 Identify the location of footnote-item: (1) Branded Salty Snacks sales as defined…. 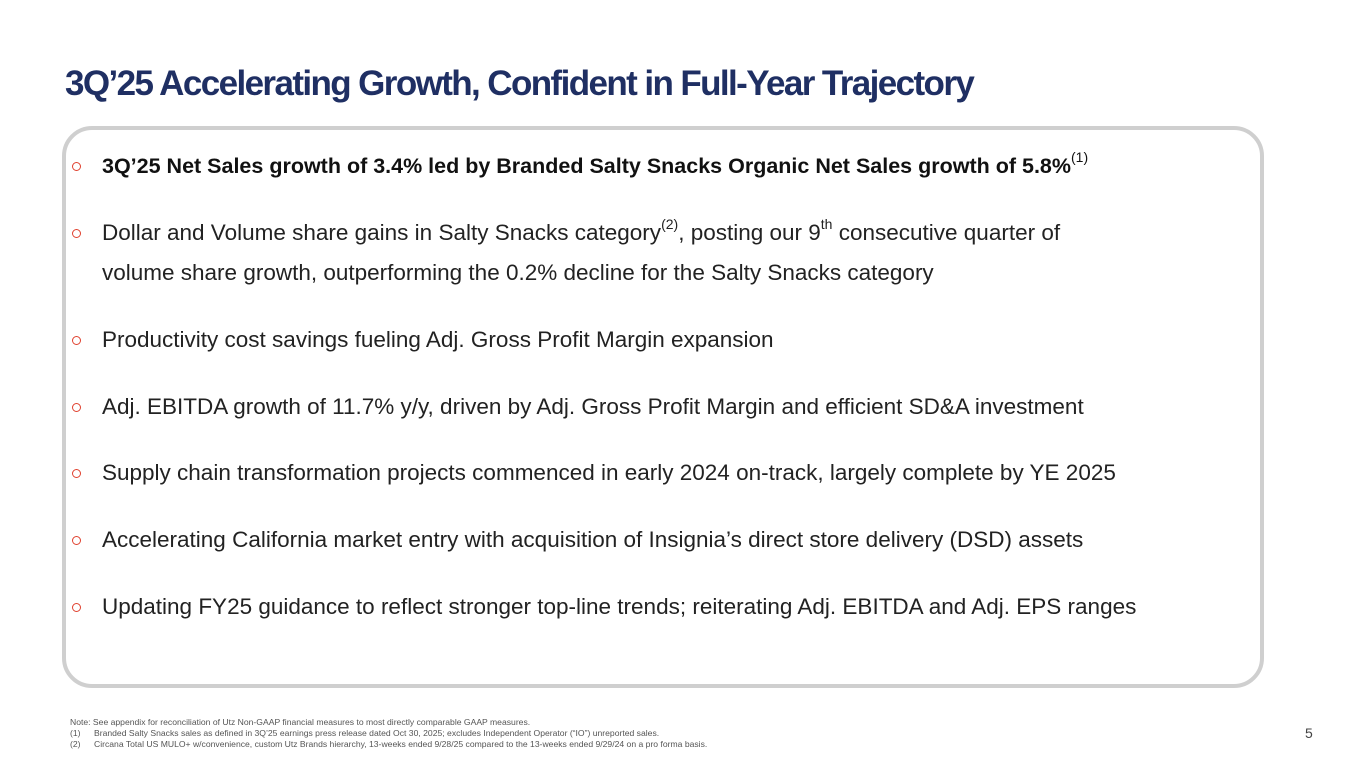
(388, 733).